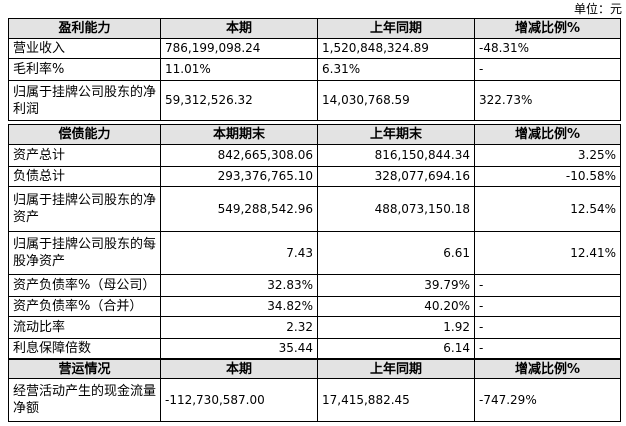 This screenshot has height=426, width=626. Describe the element at coordinates (84, 134) in the screenshot. I see `header-cell: 偿债能力` at that location.